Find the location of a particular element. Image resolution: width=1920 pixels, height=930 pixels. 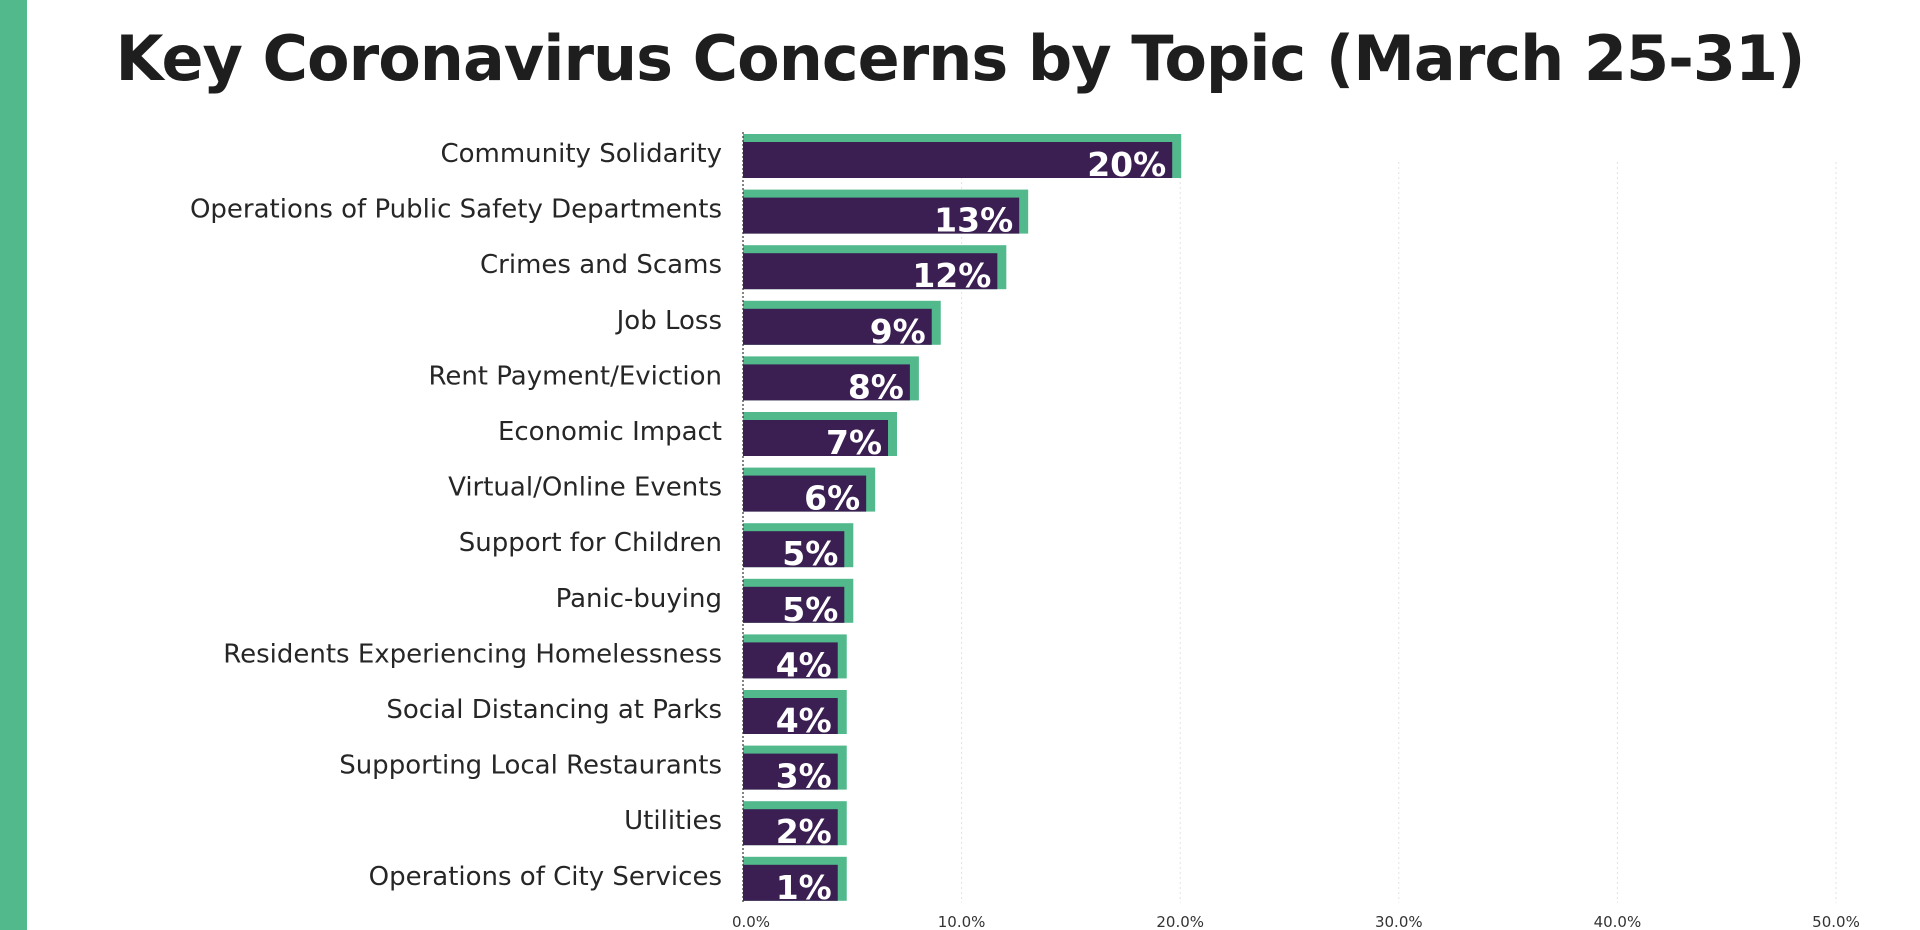

x-tick-label: 10.0% is located at coordinates (962, 921).